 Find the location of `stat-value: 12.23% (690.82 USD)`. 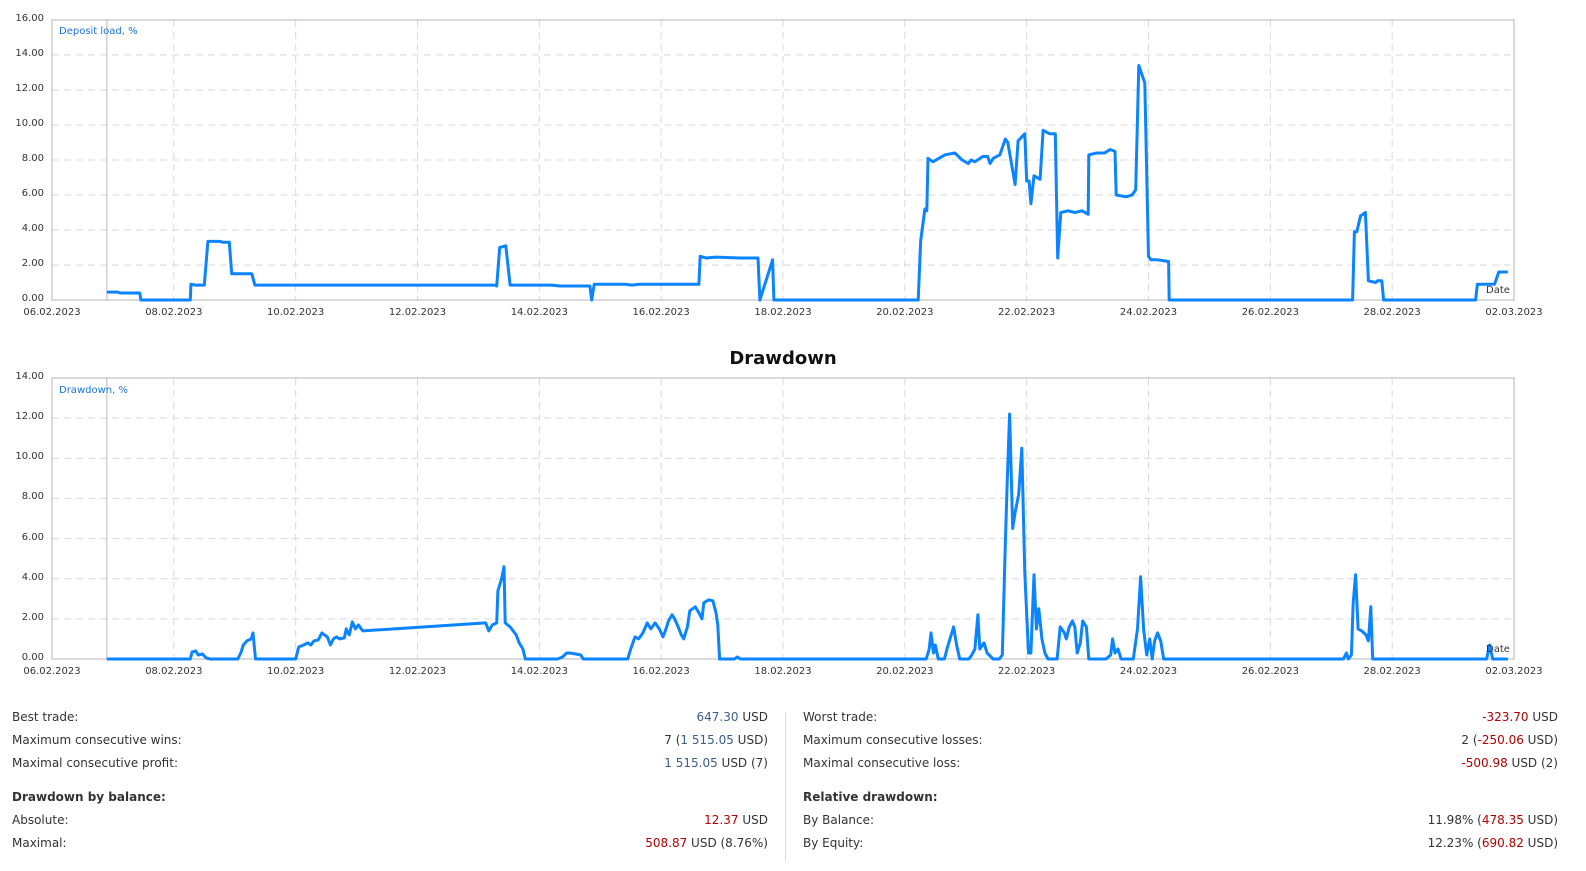

stat-value: 12.23% (690.82 USD) is located at coordinates (1492, 843).